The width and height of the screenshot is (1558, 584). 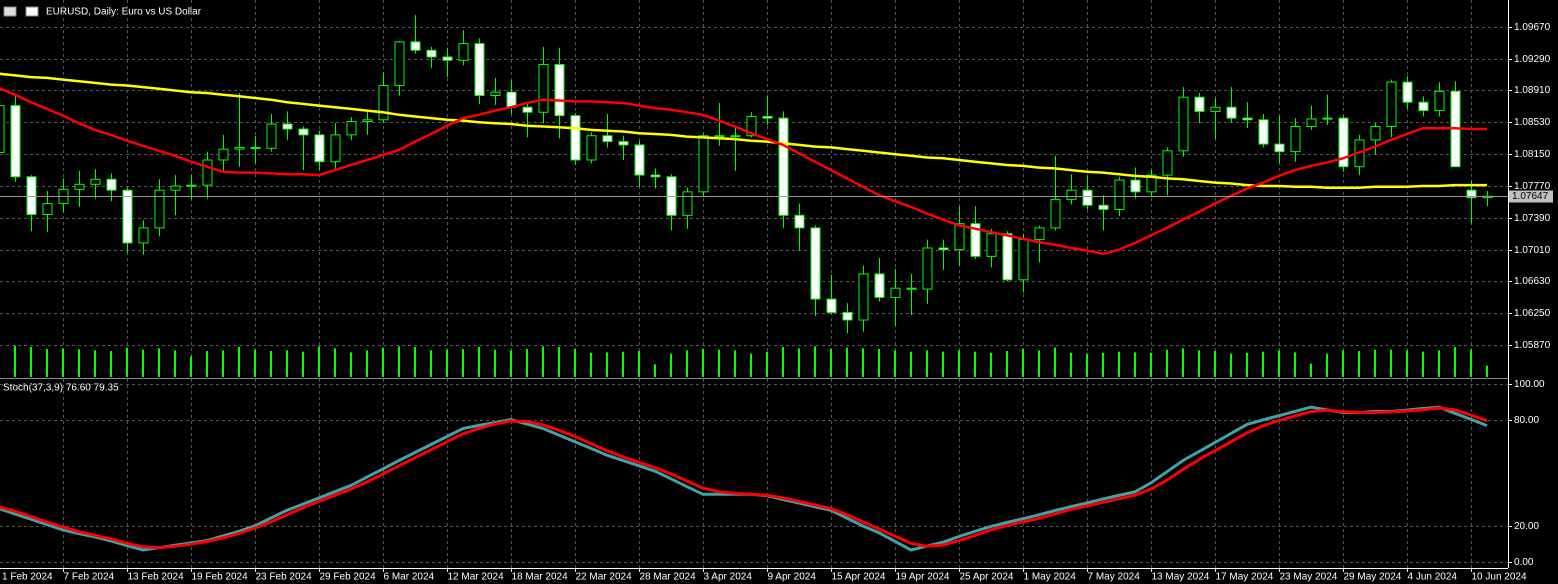 I want to click on x-tick-label: 19 Feb 2024, so click(x=220, y=577).